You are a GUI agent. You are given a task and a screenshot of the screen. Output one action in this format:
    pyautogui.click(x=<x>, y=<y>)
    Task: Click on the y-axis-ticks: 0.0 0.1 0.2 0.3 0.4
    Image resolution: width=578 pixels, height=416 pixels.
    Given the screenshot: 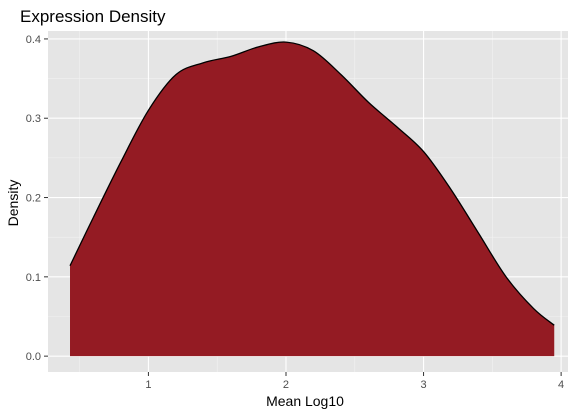 What is the action you would take?
    pyautogui.click(x=37, y=198)
    